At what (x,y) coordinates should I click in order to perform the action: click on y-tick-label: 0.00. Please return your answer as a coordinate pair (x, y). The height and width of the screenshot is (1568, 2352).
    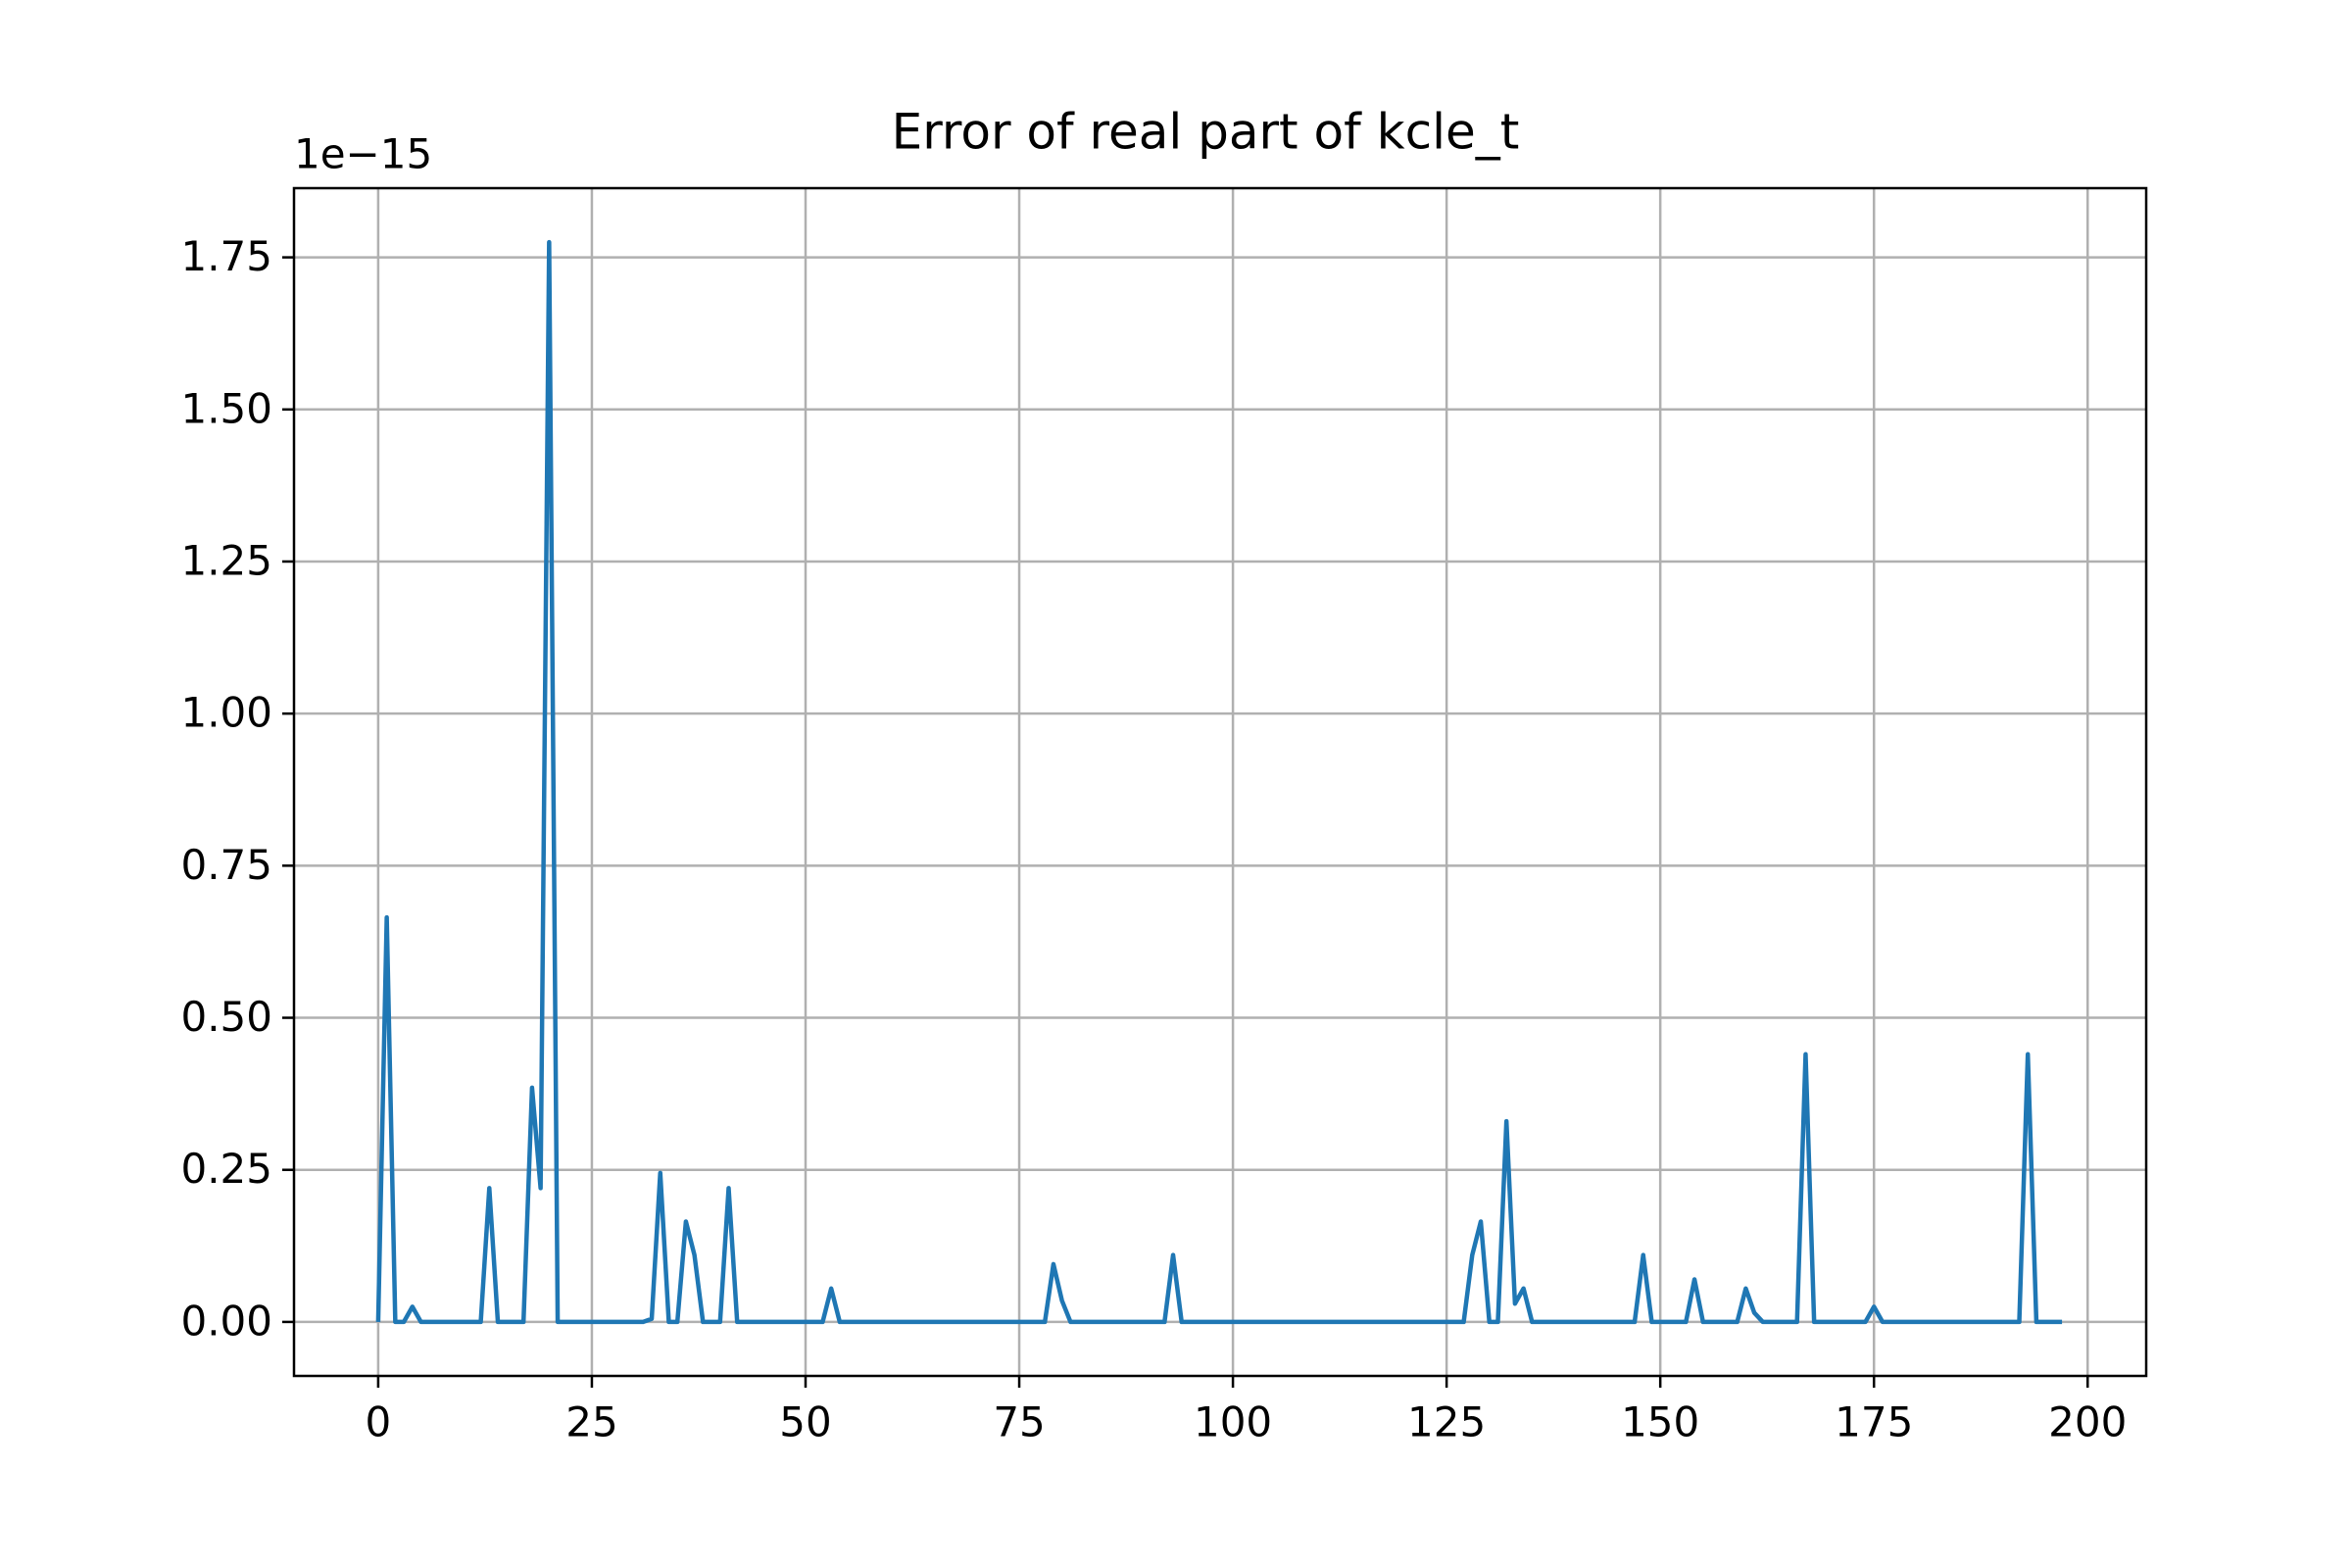
    Looking at the image, I should click on (226, 1321).